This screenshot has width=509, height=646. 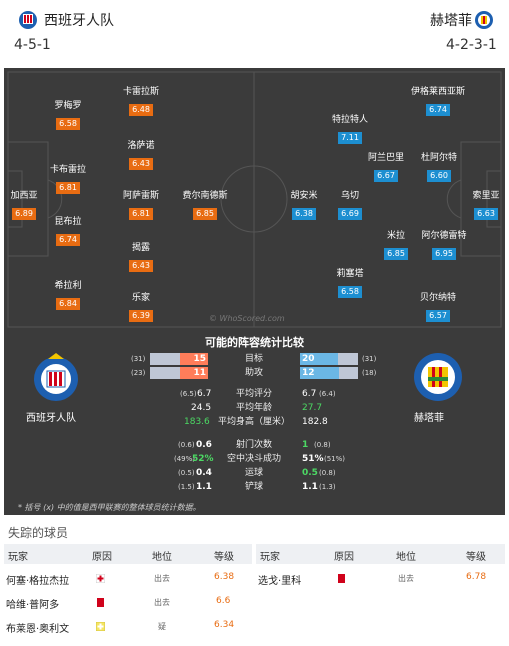 What do you see at coordinates (28, 20) in the screenshot?
I see `espanyol-crest-icon` at bounding box center [28, 20].